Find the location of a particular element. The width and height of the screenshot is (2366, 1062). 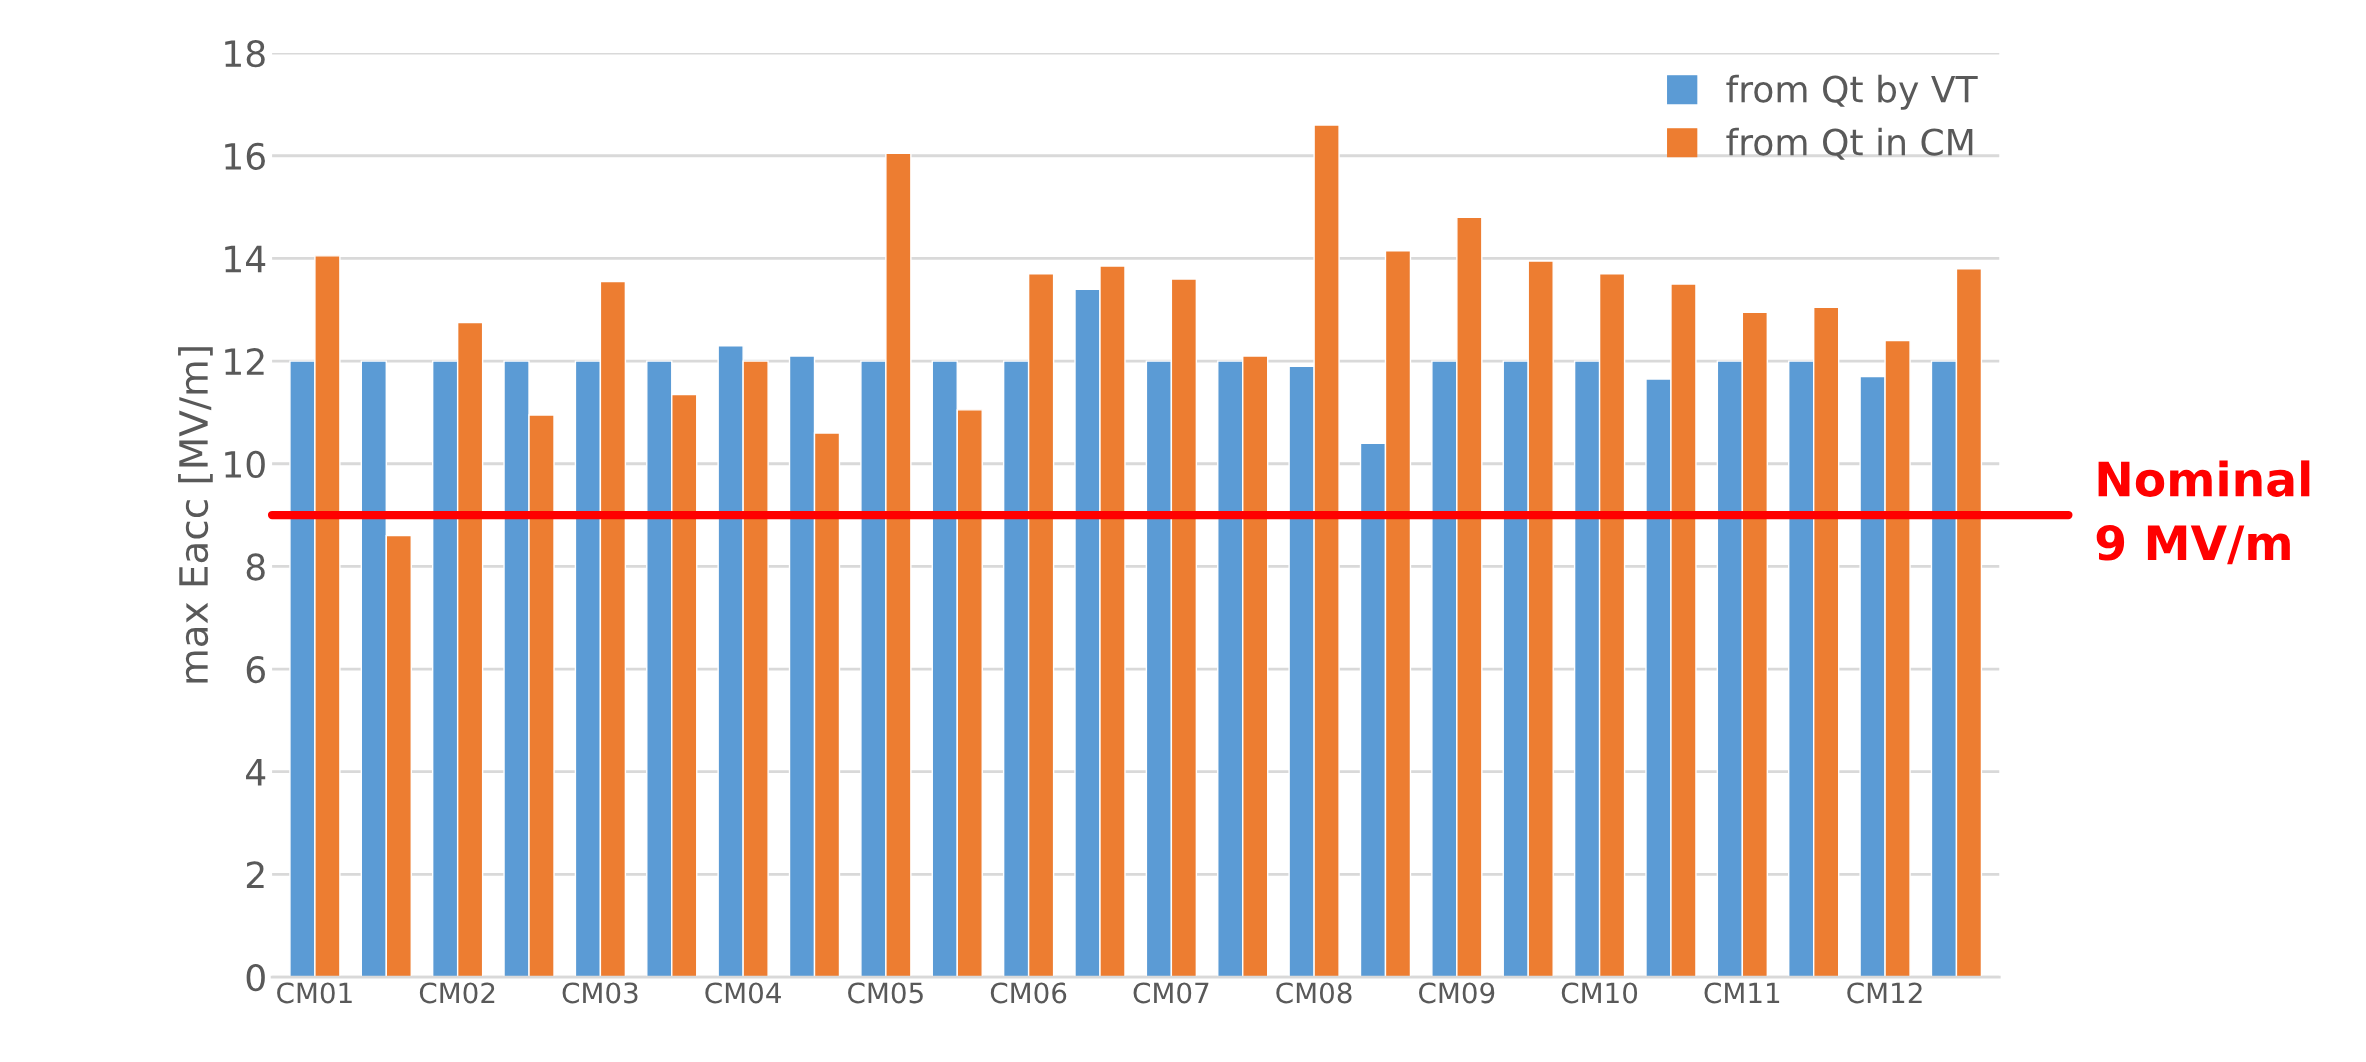

y-tick-label: 12 is located at coordinates (244, 361).